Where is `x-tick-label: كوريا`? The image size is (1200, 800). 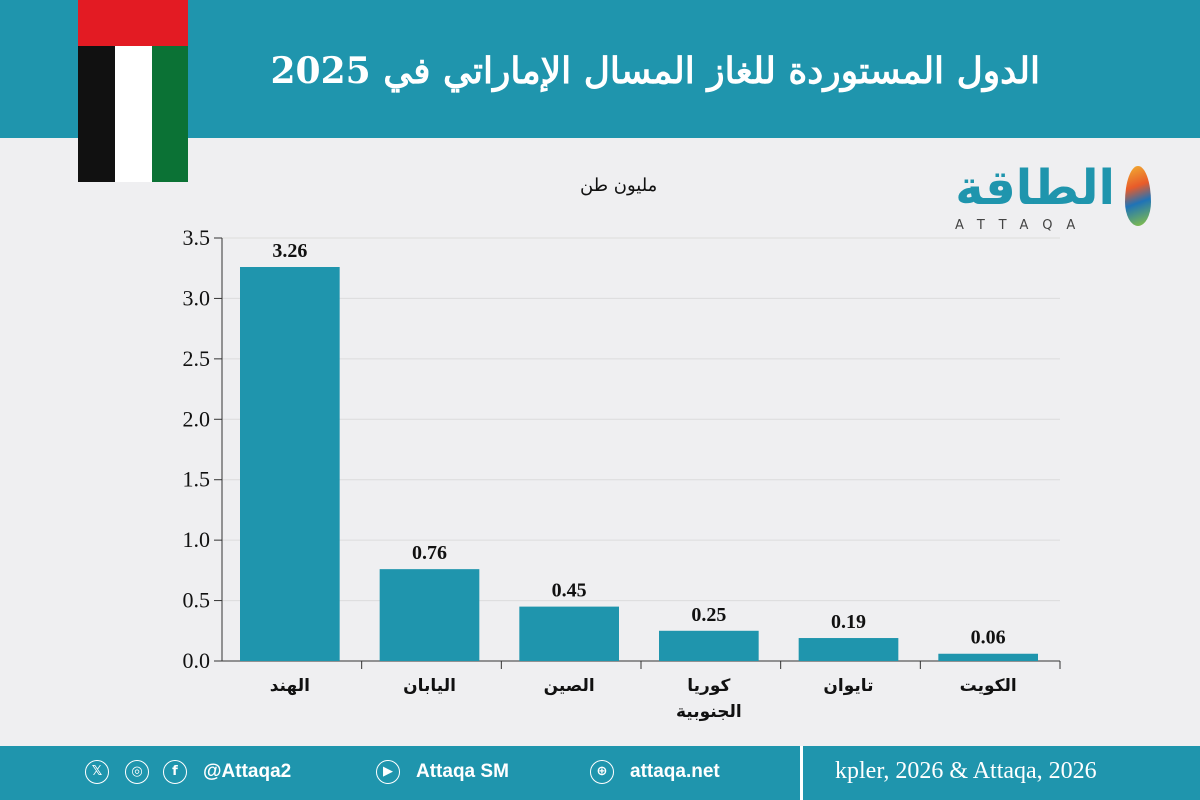 x-tick-label: كوريا is located at coordinates (708, 686).